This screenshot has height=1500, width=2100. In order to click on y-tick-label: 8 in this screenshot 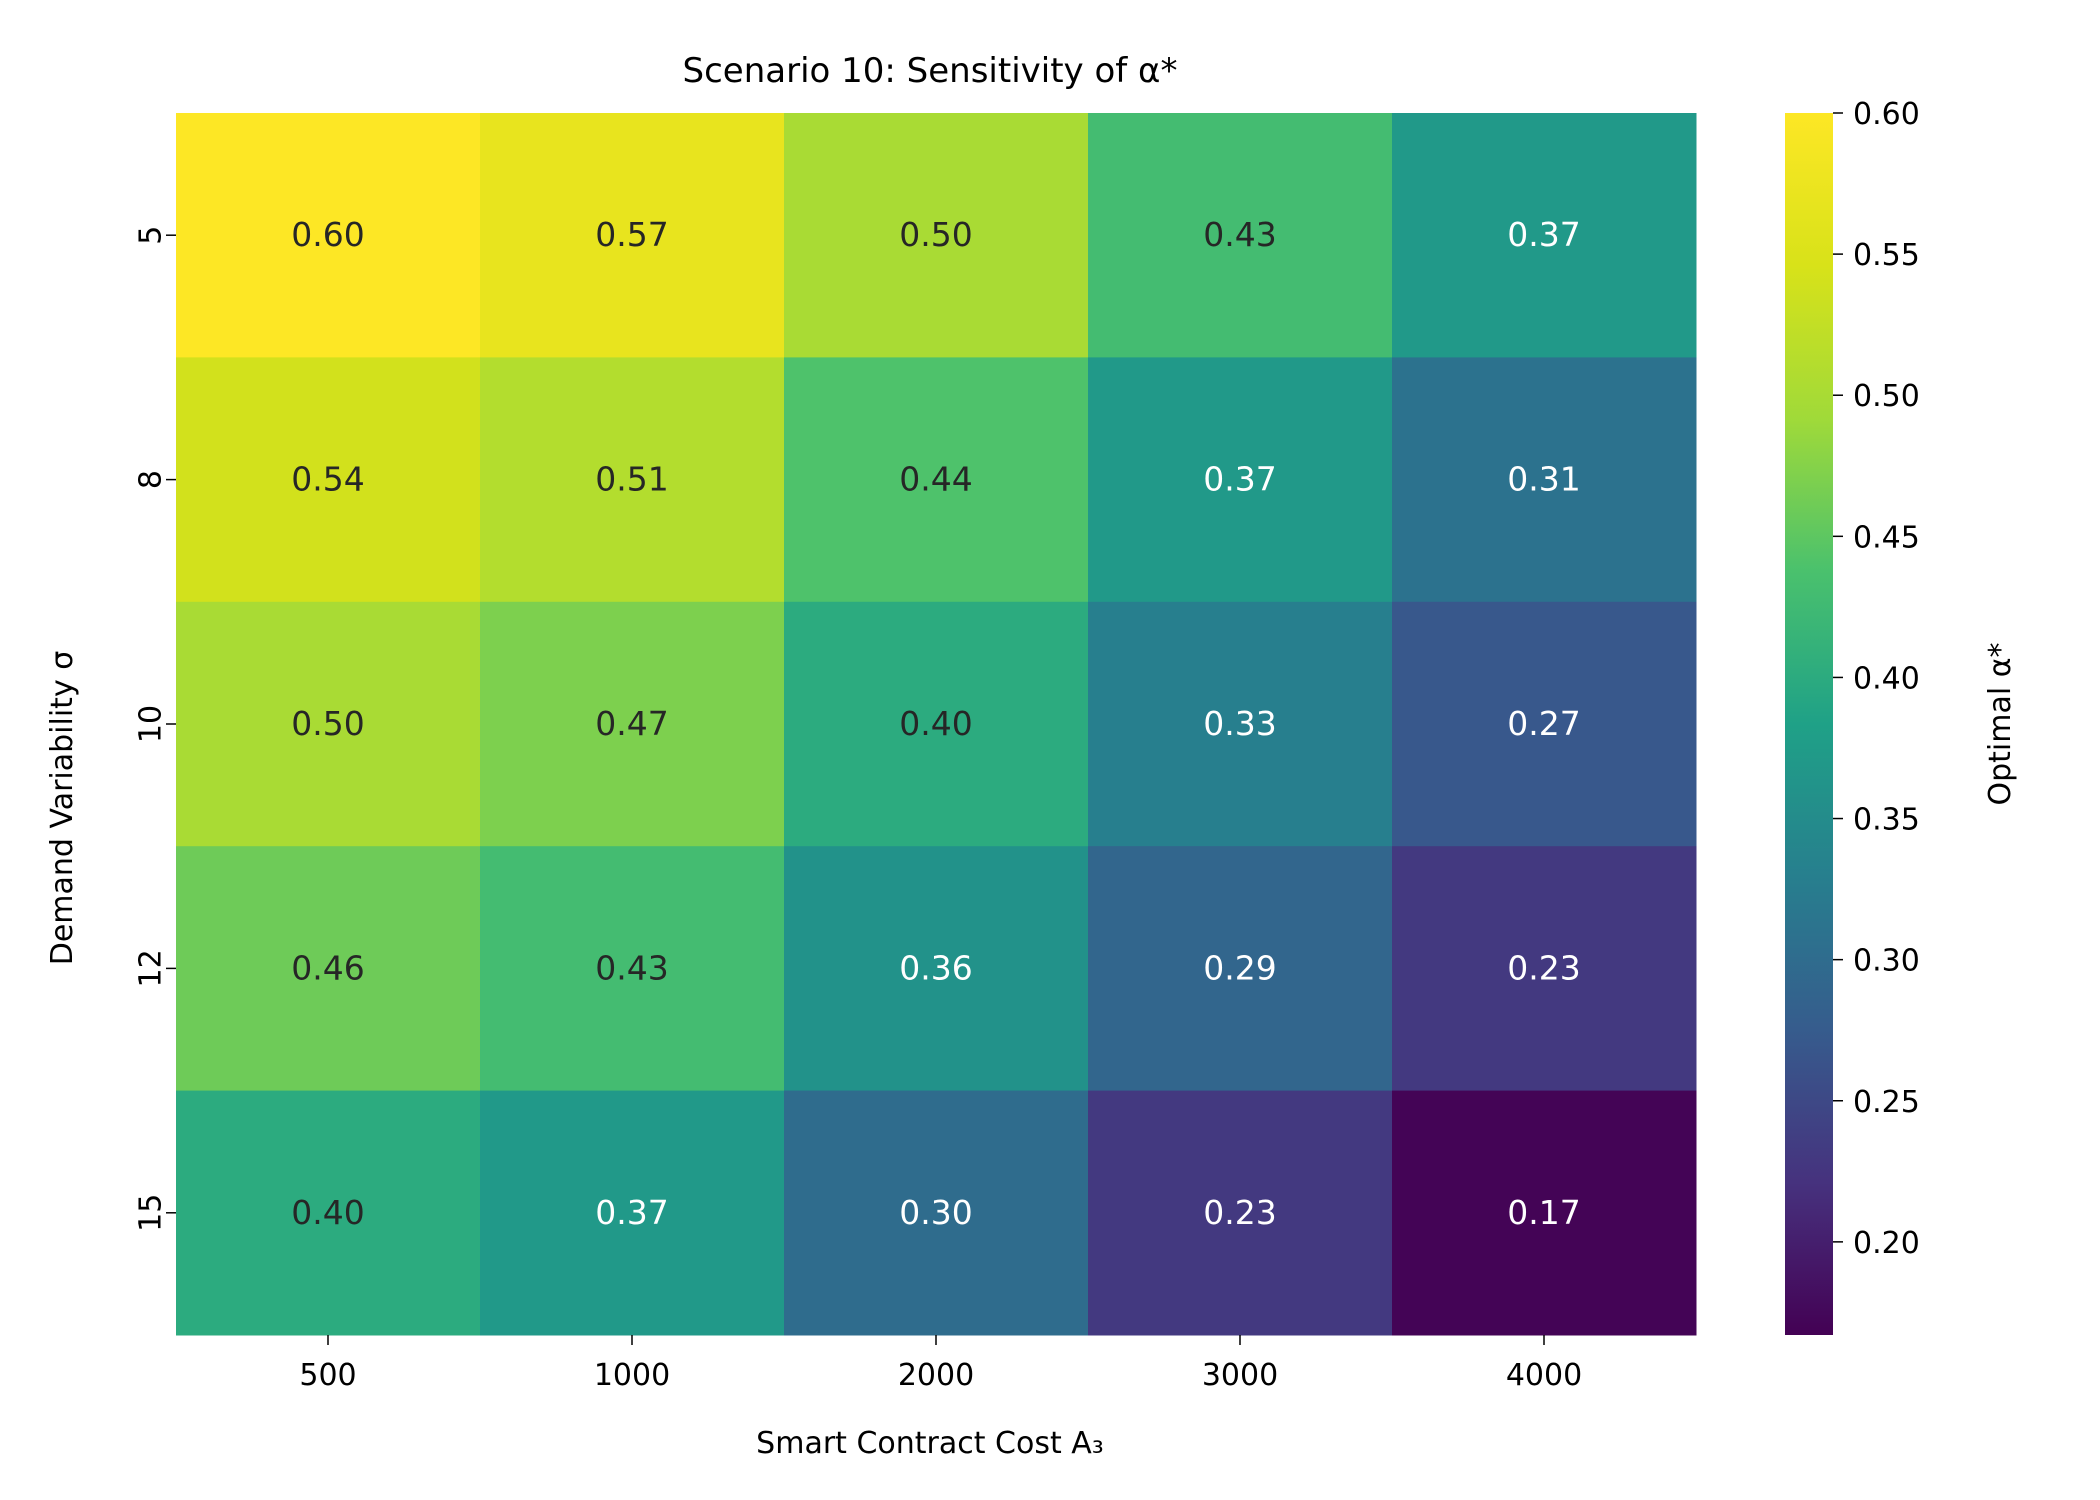, I will do `click(151, 479)`.